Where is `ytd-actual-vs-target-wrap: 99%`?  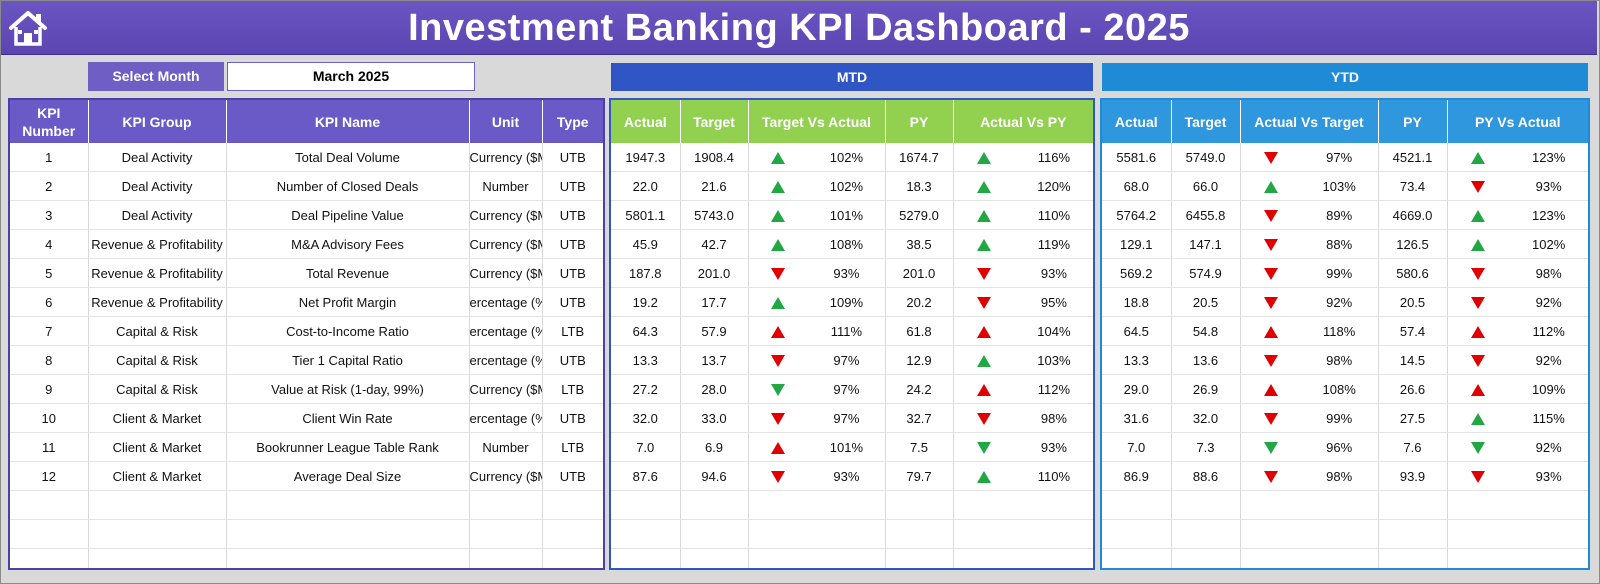
ytd-actual-vs-target-wrap: 99% is located at coordinates (1309, 273).